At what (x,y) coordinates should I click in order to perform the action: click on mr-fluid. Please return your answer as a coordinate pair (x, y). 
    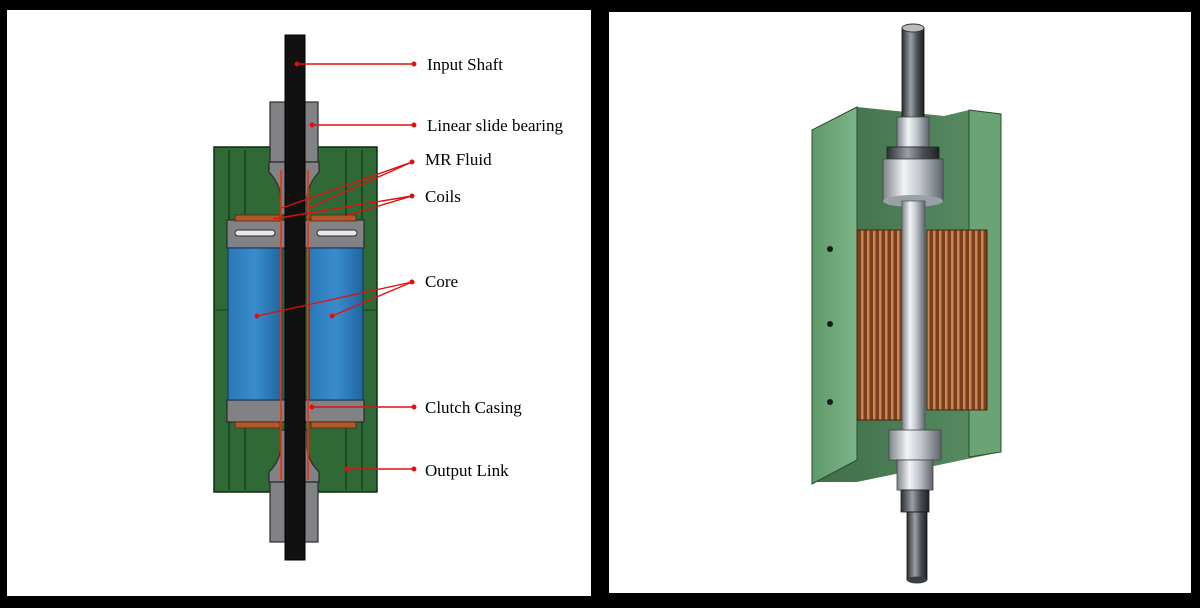
    Looking at the image, I should click on (294, 325).